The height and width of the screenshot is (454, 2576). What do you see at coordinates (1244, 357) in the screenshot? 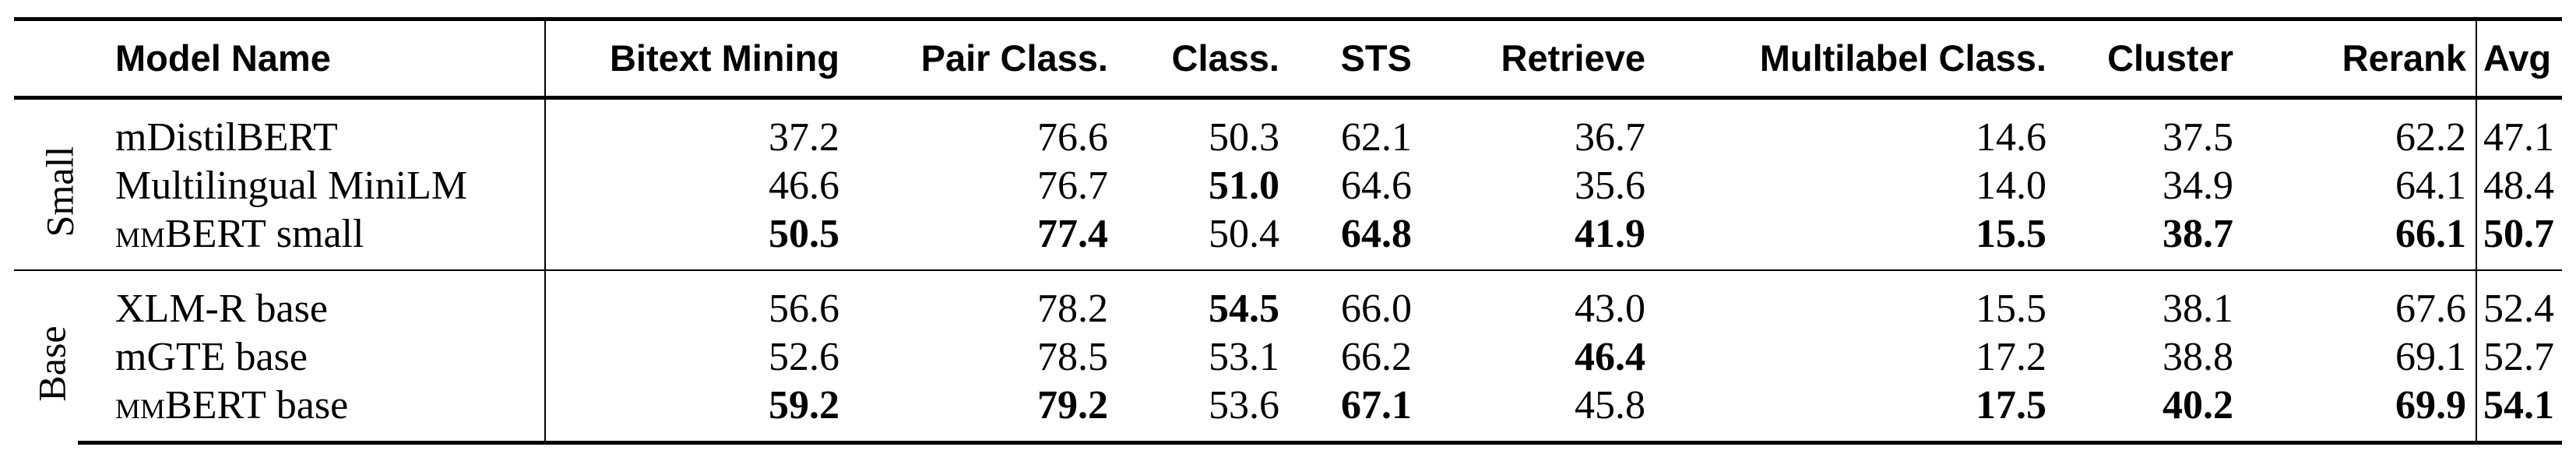
I see `class-cell: 53.1` at bounding box center [1244, 357].